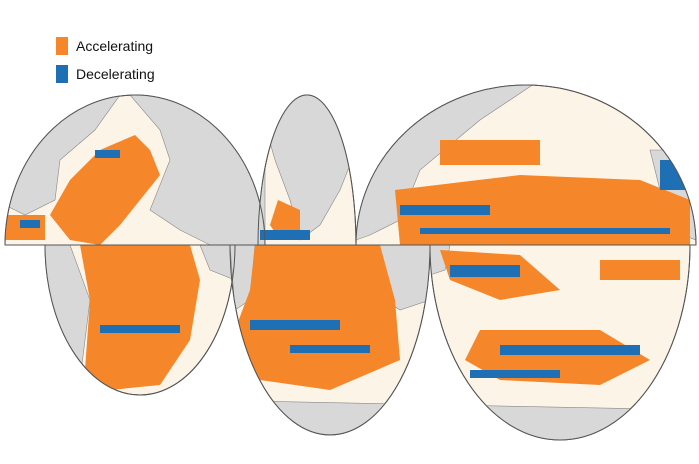 The height and width of the screenshot is (464, 699). I want to click on legend-item: Decelerating, so click(105, 74).